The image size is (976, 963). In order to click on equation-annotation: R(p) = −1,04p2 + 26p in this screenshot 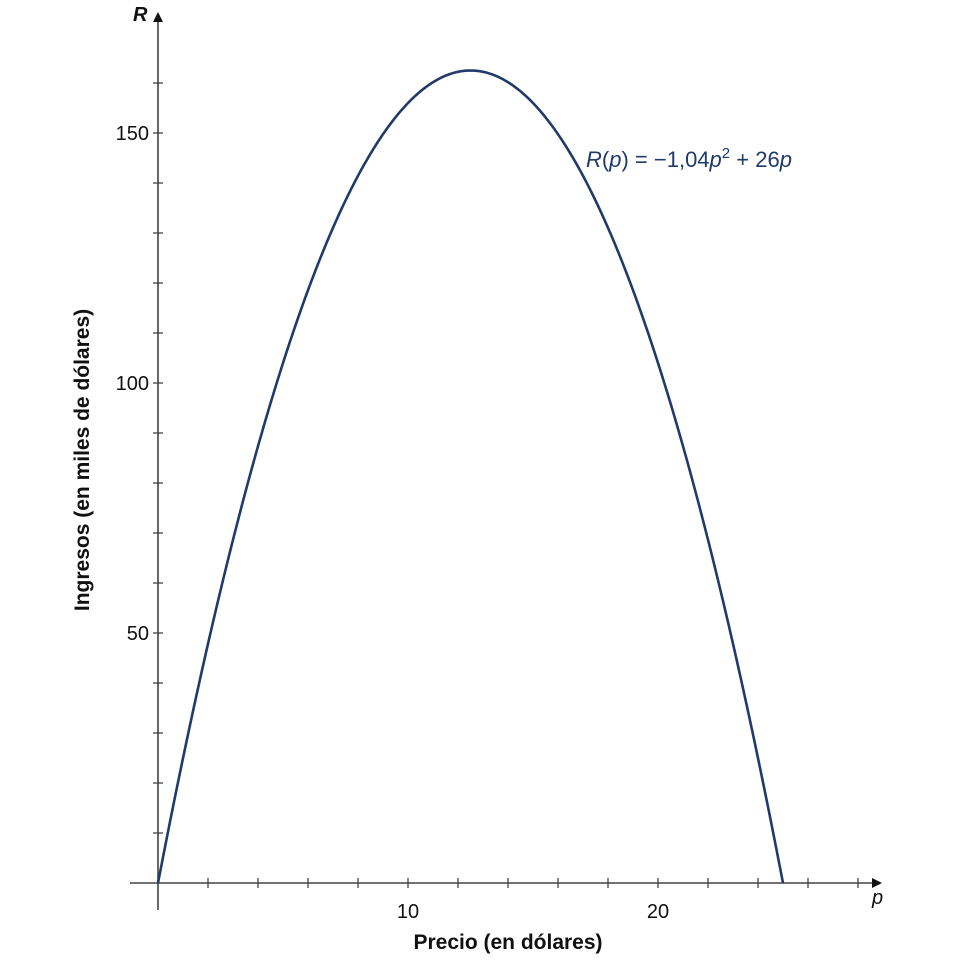, I will do `click(689, 158)`.